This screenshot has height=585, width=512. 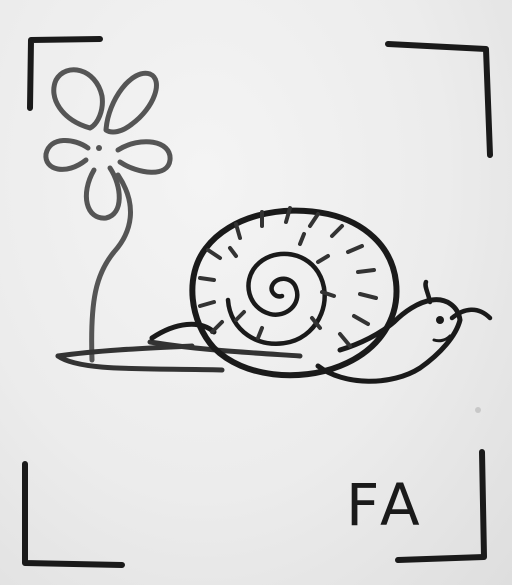 What do you see at coordinates (140, 363) in the screenshot?
I see `ground-line-loop` at bounding box center [140, 363].